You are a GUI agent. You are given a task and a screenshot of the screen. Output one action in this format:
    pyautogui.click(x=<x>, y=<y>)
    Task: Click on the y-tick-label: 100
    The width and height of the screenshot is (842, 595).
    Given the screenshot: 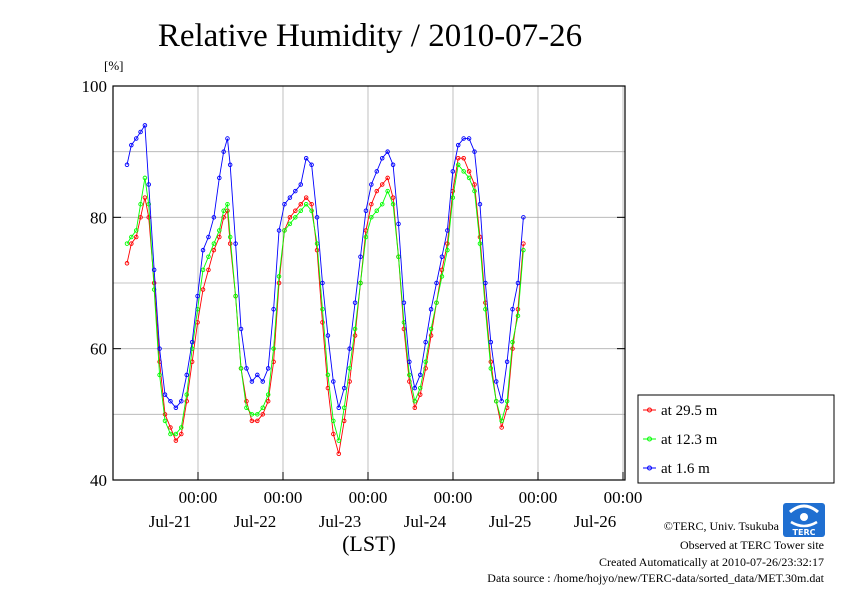 What is the action you would take?
    pyautogui.click(x=95, y=86)
    